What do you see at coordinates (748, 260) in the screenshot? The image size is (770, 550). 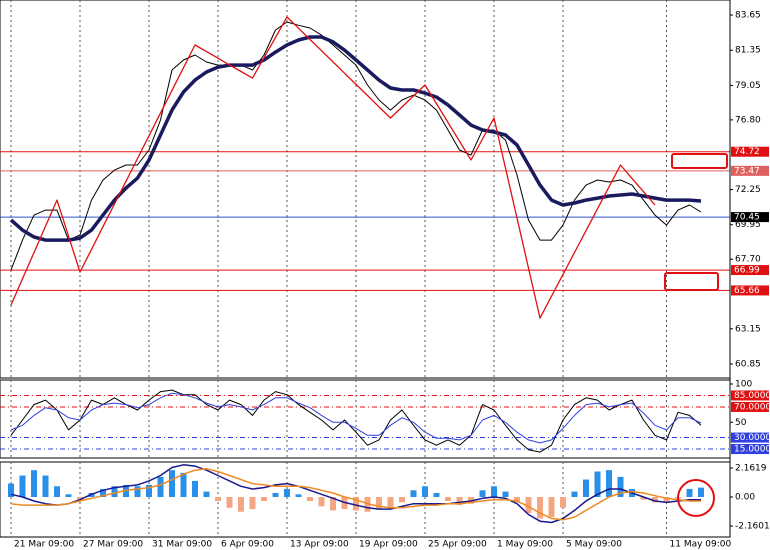 I see `y-tick-label: 67.70` at bounding box center [748, 260].